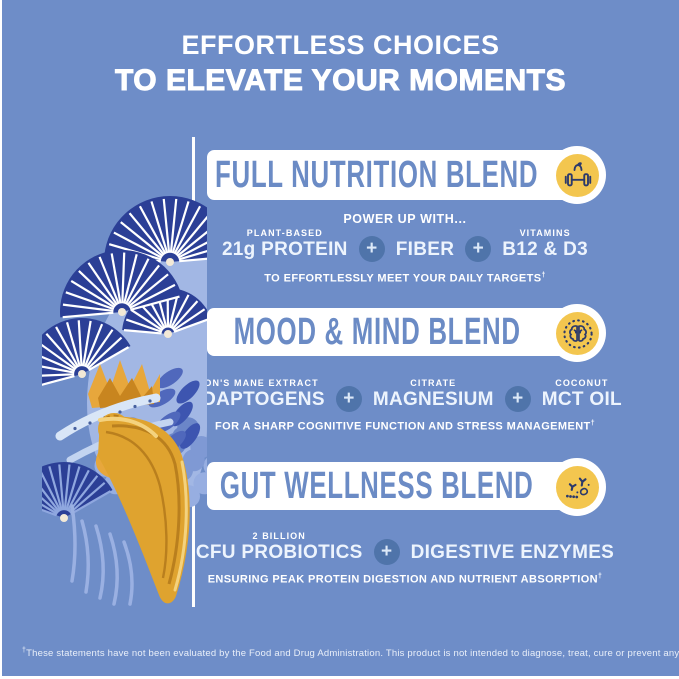 The image size is (679, 679). I want to click on ingredient-label: 2 BILLION, so click(279, 536).